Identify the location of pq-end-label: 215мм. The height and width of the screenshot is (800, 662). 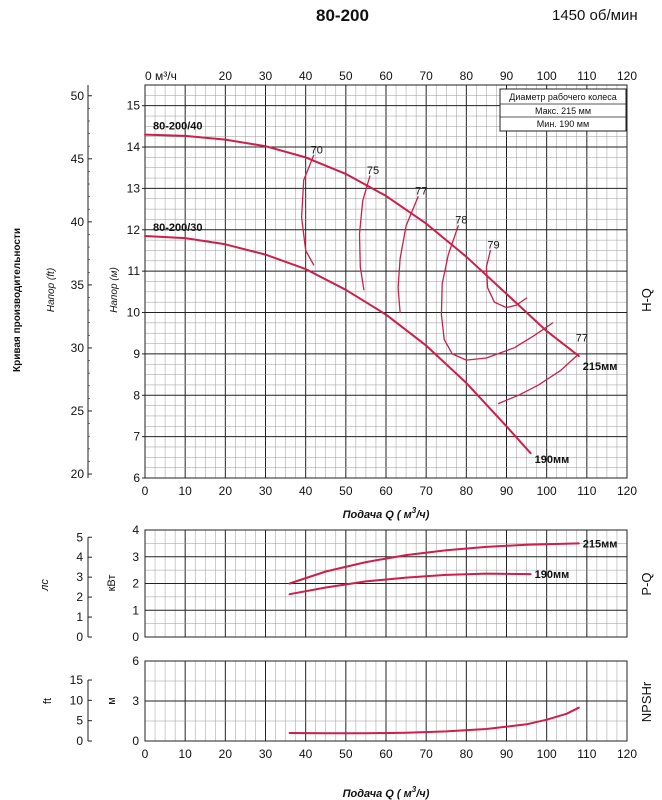
(600, 544).